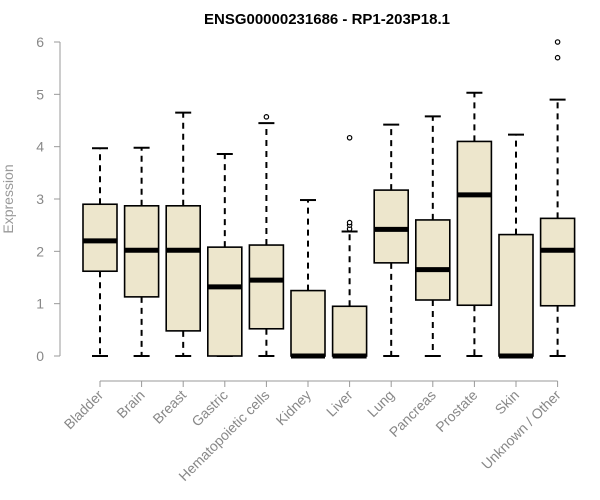  I want to click on box-liver, so click(349, 246).